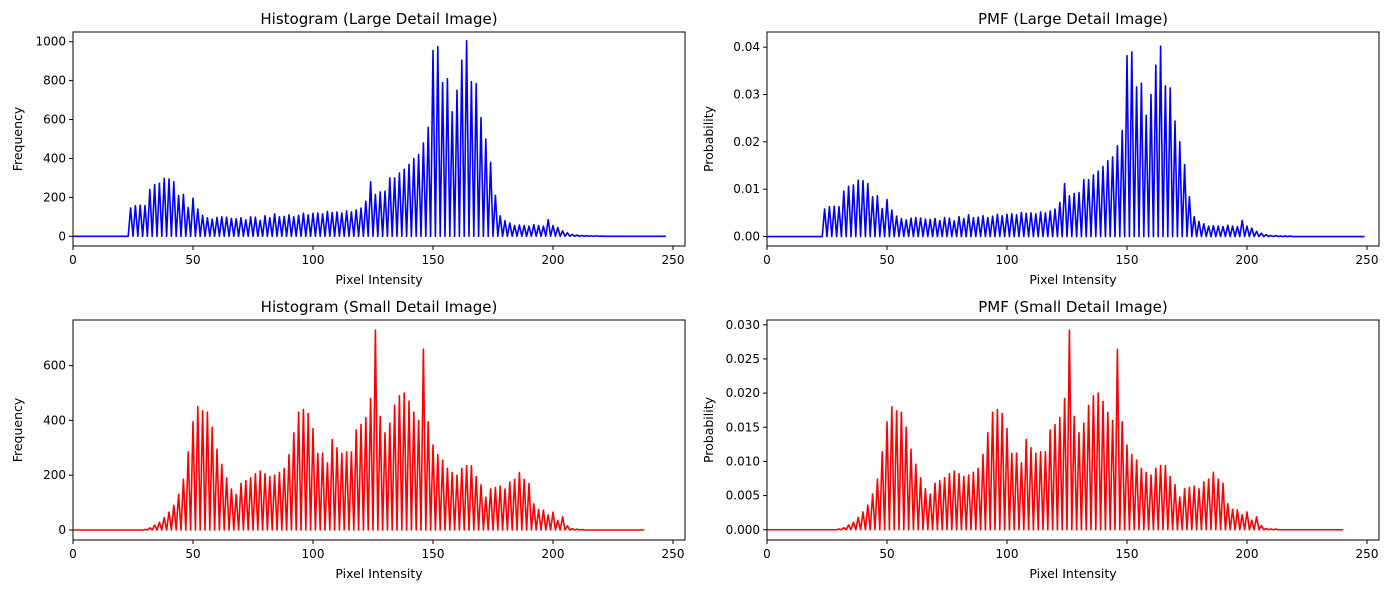 This screenshot has height=590, width=1389. What do you see at coordinates (746, 189) in the screenshot?
I see `y-tick-label: 0.01` at bounding box center [746, 189].